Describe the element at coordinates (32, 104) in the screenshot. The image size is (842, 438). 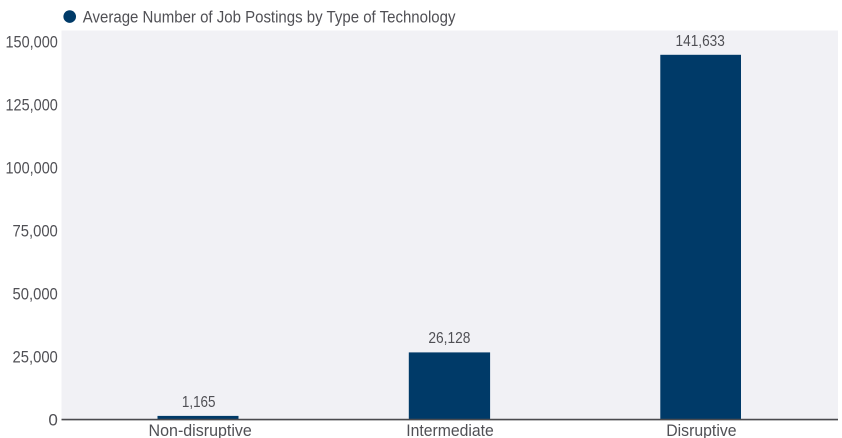
I see `svg-text: 125,000` at that location.